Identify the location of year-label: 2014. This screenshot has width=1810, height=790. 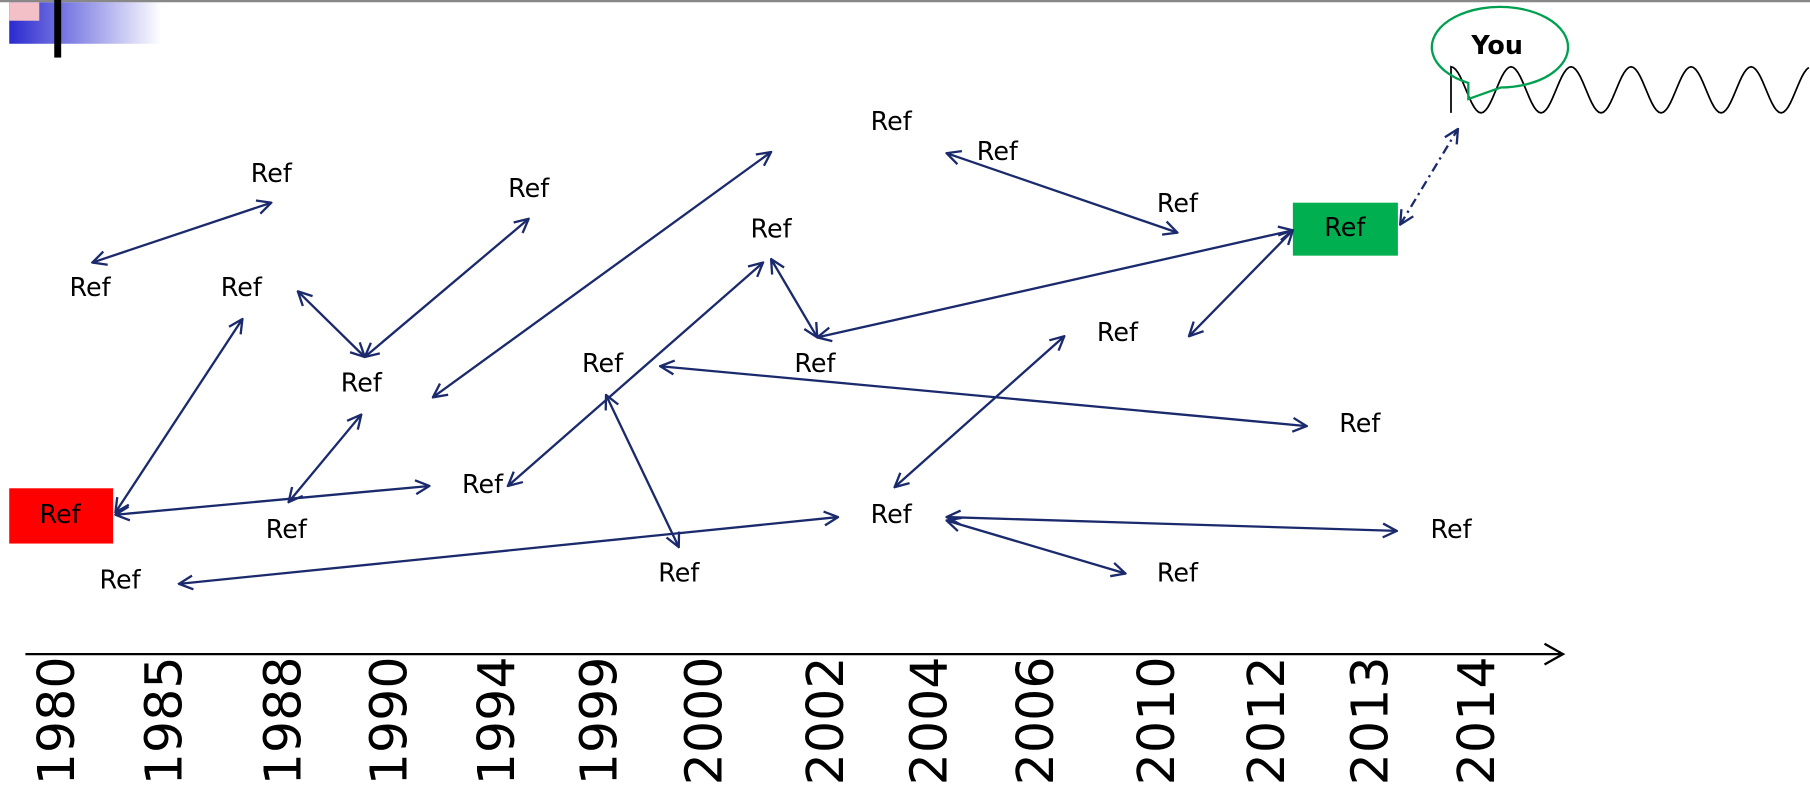
(1476, 720).